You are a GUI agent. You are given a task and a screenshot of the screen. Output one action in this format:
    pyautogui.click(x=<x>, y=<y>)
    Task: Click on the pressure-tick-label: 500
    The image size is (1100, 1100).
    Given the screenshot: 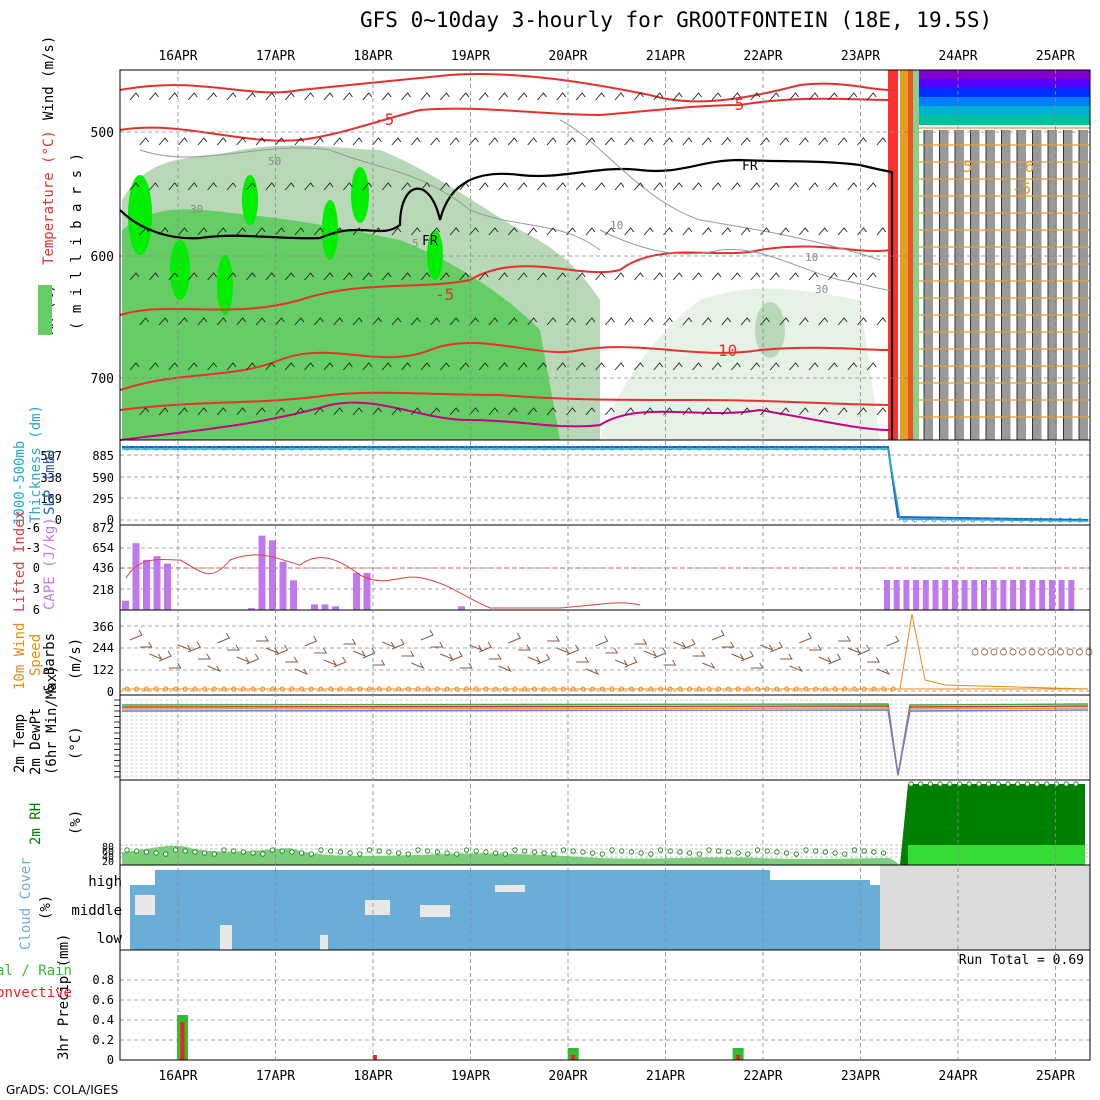 What is the action you would take?
    pyautogui.click(x=102, y=133)
    